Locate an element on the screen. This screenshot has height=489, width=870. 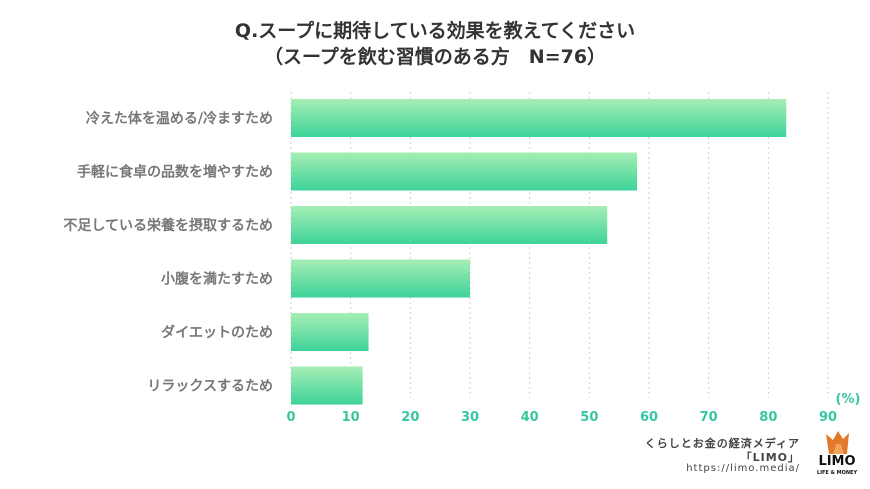
limo-logo: LIMO LIFE & MONEY is located at coordinates (837, 456).